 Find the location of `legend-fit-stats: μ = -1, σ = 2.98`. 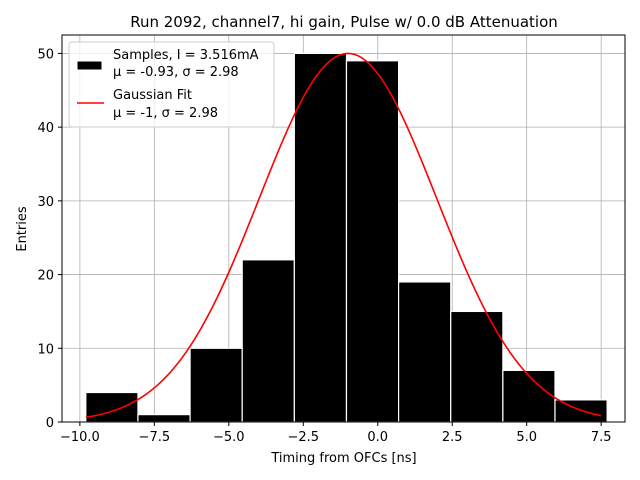

legend-fit-stats: μ = -1, σ = 2.98 is located at coordinates (165, 113).